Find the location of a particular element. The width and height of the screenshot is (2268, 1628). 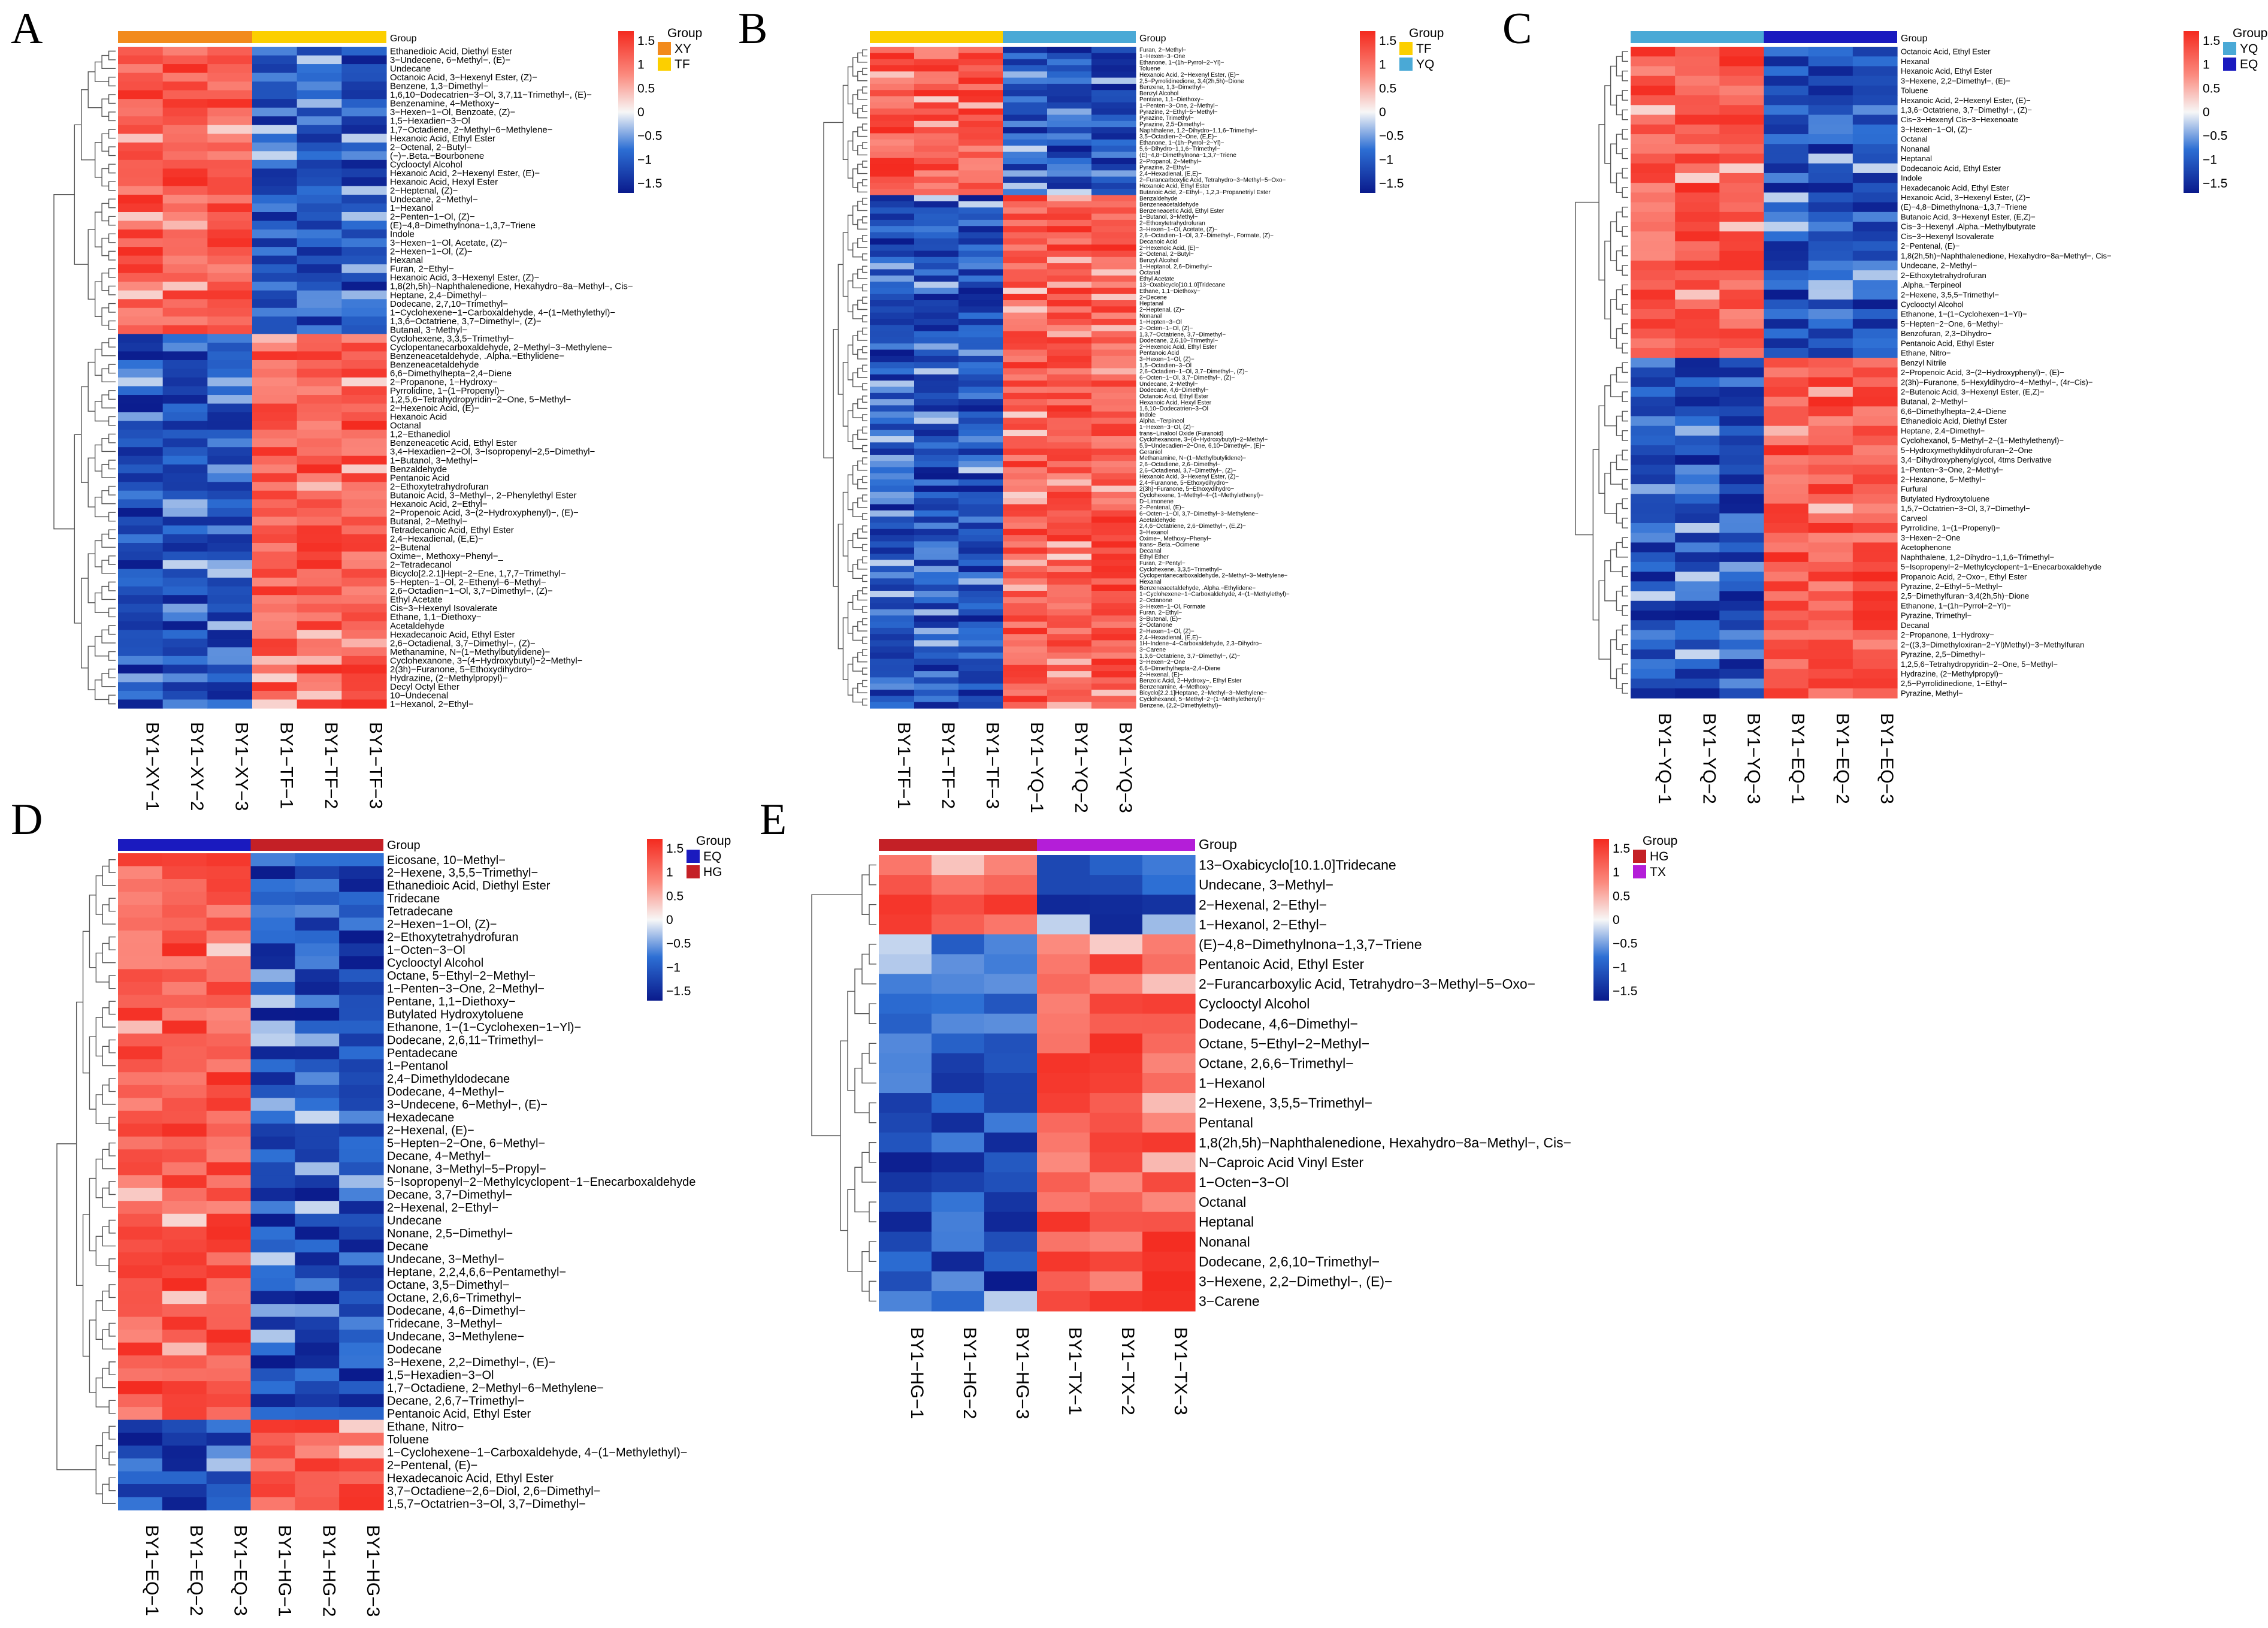

row-label: 2−Hexenoic Acid, Ethyl Ester is located at coordinates (1178, 347).